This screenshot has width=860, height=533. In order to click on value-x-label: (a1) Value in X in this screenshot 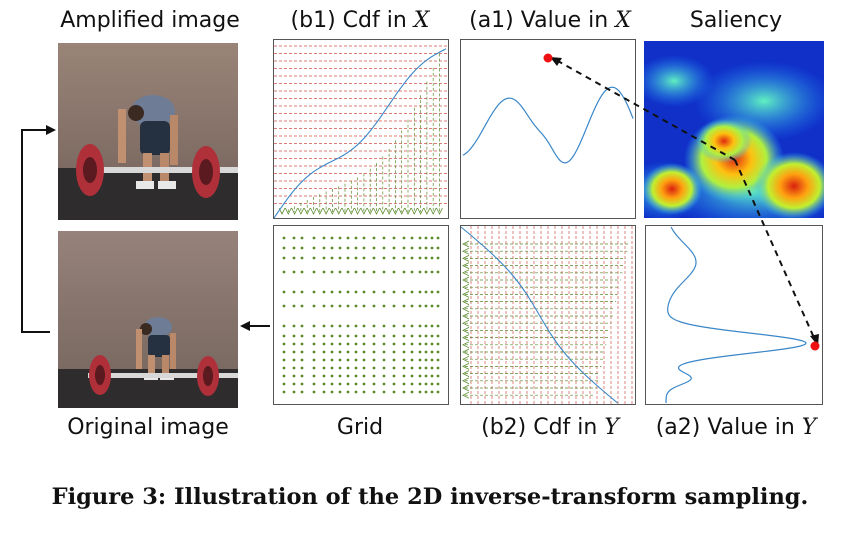, I will do `click(550, 20)`.